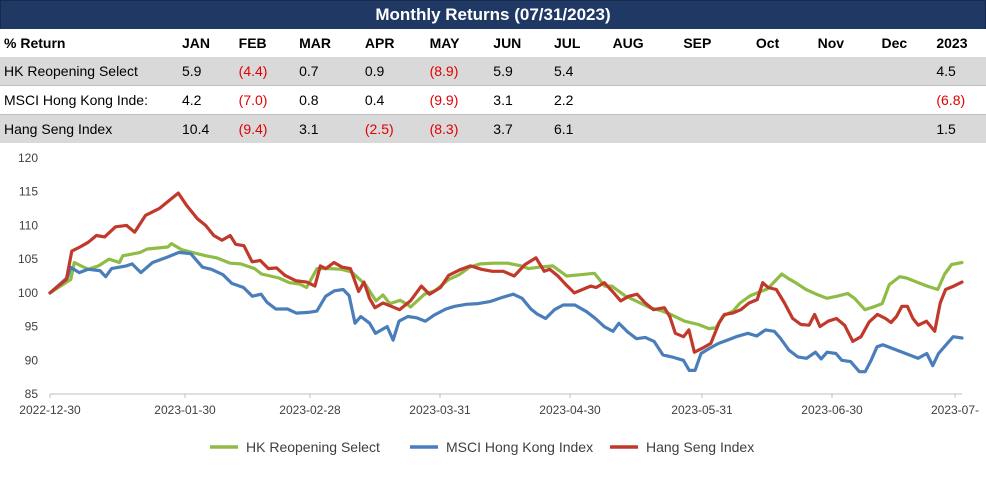 This screenshot has width=986, height=482. What do you see at coordinates (440, 410) in the screenshot?
I see `x-tick-label: 2023-03-31` at bounding box center [440, 410].